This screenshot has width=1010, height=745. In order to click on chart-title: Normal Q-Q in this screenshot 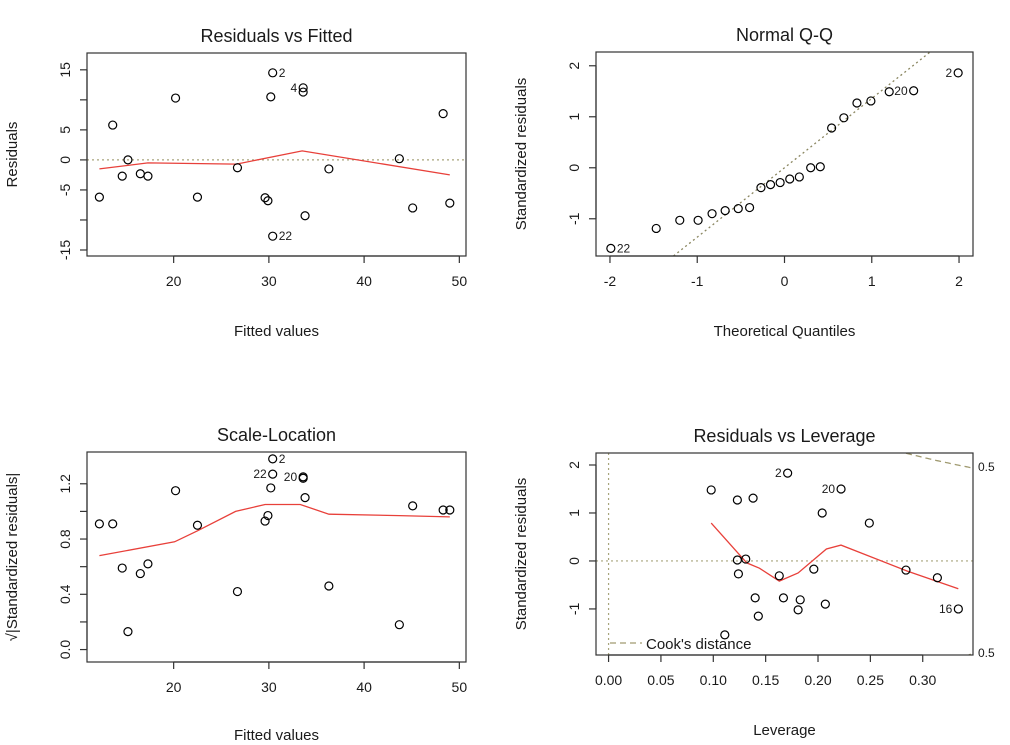, I will do `click(784, 35)`.